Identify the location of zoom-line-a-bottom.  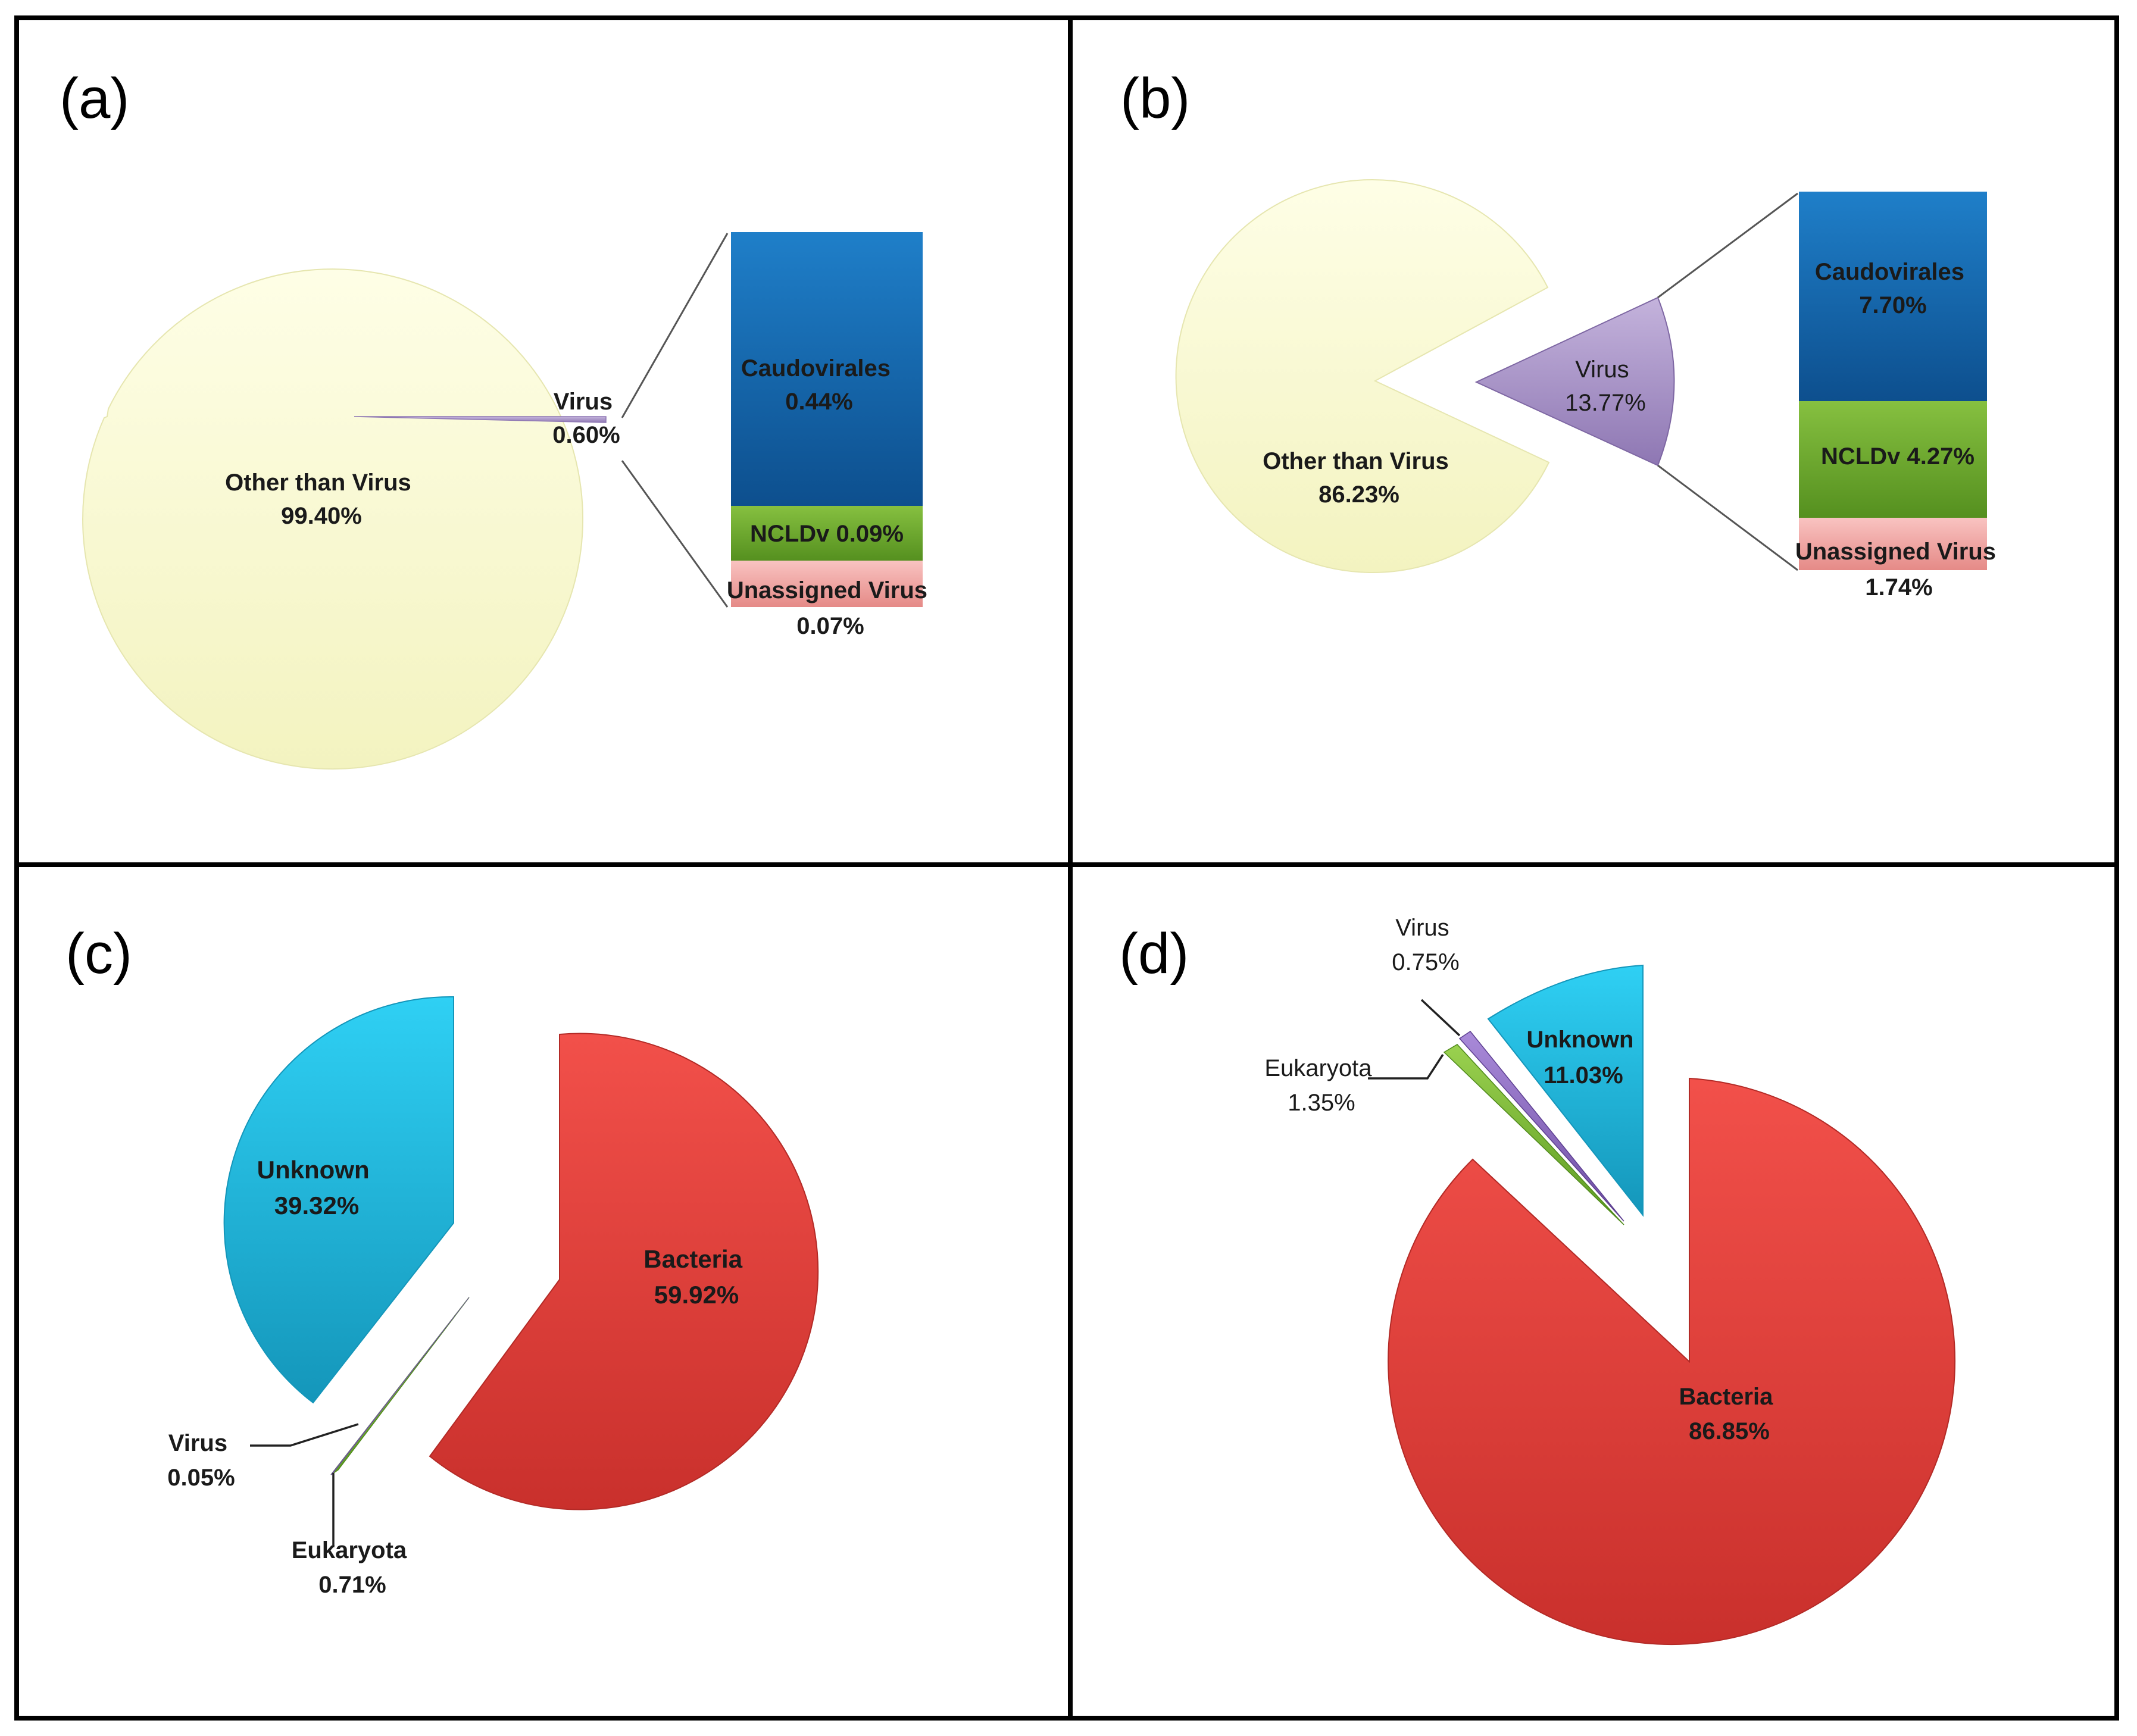
(675, 534).